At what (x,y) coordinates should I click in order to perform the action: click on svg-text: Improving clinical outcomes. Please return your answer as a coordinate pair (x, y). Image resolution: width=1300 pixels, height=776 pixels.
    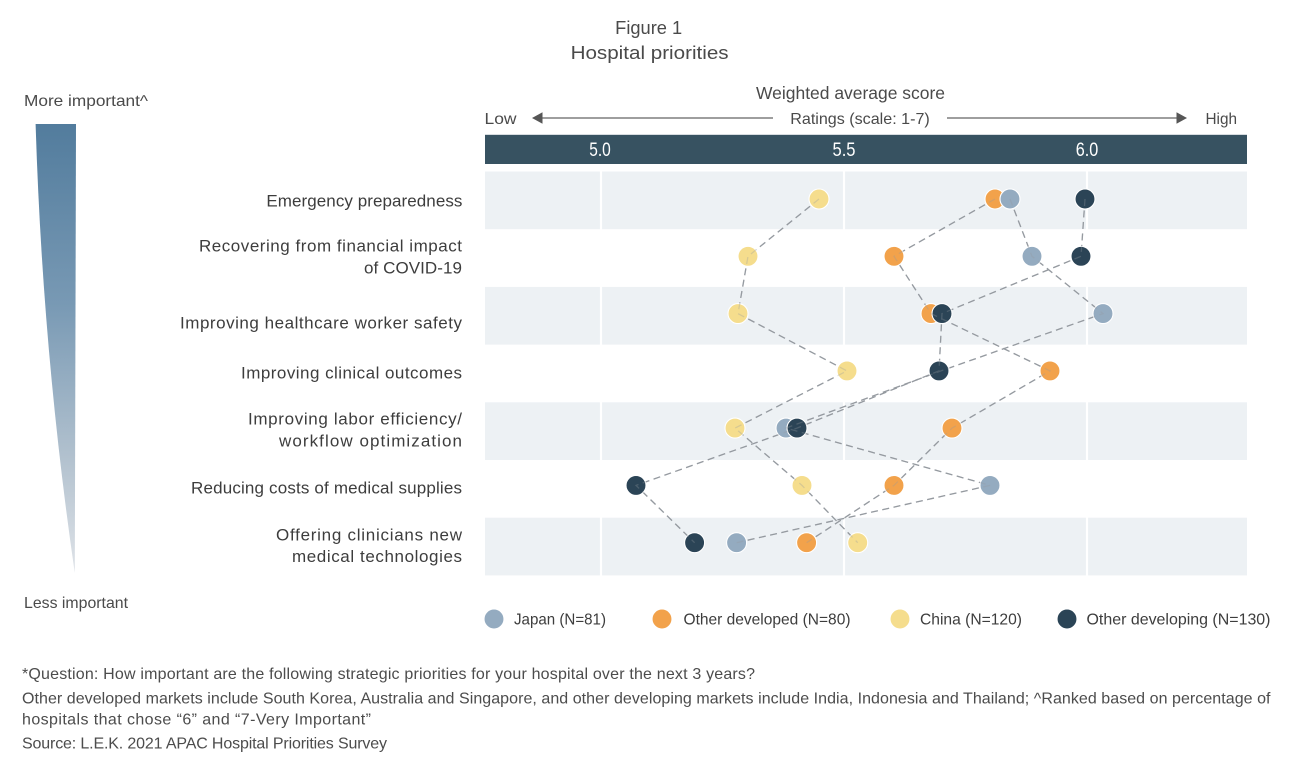
    Looking at the image, I should click on (351, 373).